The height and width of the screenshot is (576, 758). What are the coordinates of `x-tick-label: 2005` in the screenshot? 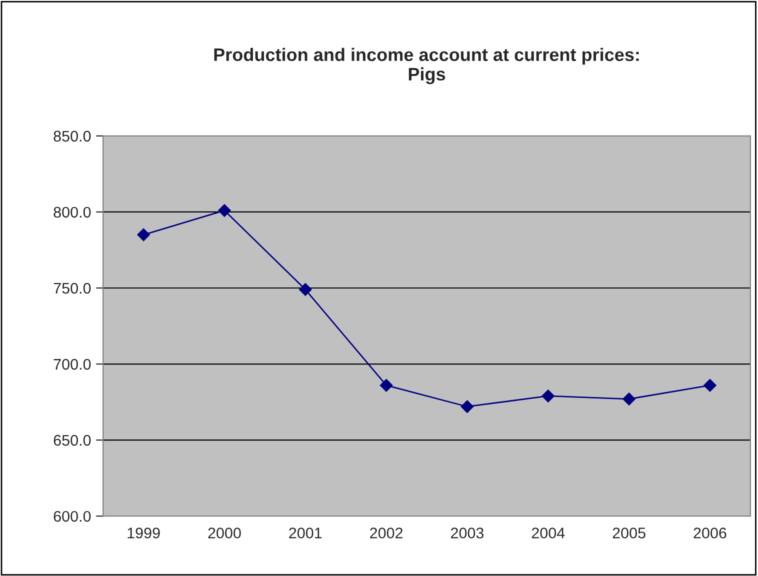 It's located at (629, 533).